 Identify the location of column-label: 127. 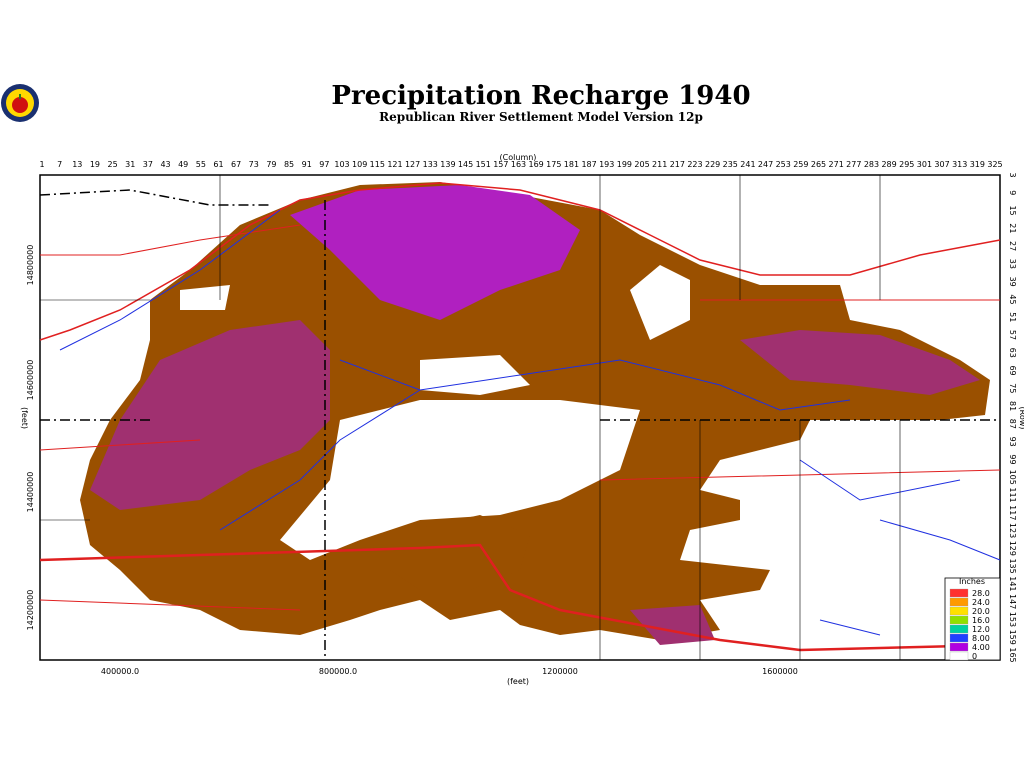
(412, 164).